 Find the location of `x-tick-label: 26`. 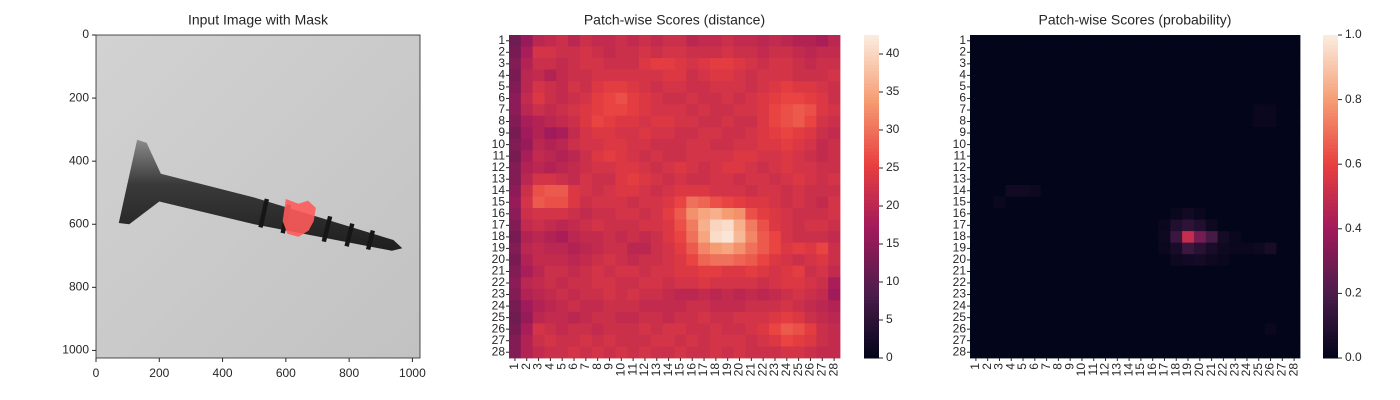

x-tick-label: 26 is located at coordinates (1270, 370).